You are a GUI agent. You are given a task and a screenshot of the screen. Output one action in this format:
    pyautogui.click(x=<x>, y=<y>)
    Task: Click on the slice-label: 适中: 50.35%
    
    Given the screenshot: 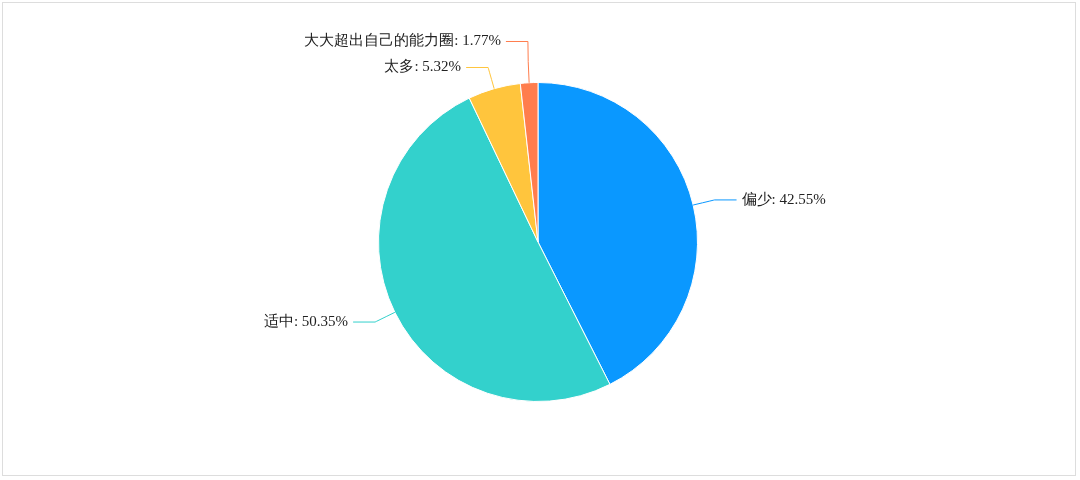 What is the action you would take?
    pyautogui.click(x=306, y=320)
    